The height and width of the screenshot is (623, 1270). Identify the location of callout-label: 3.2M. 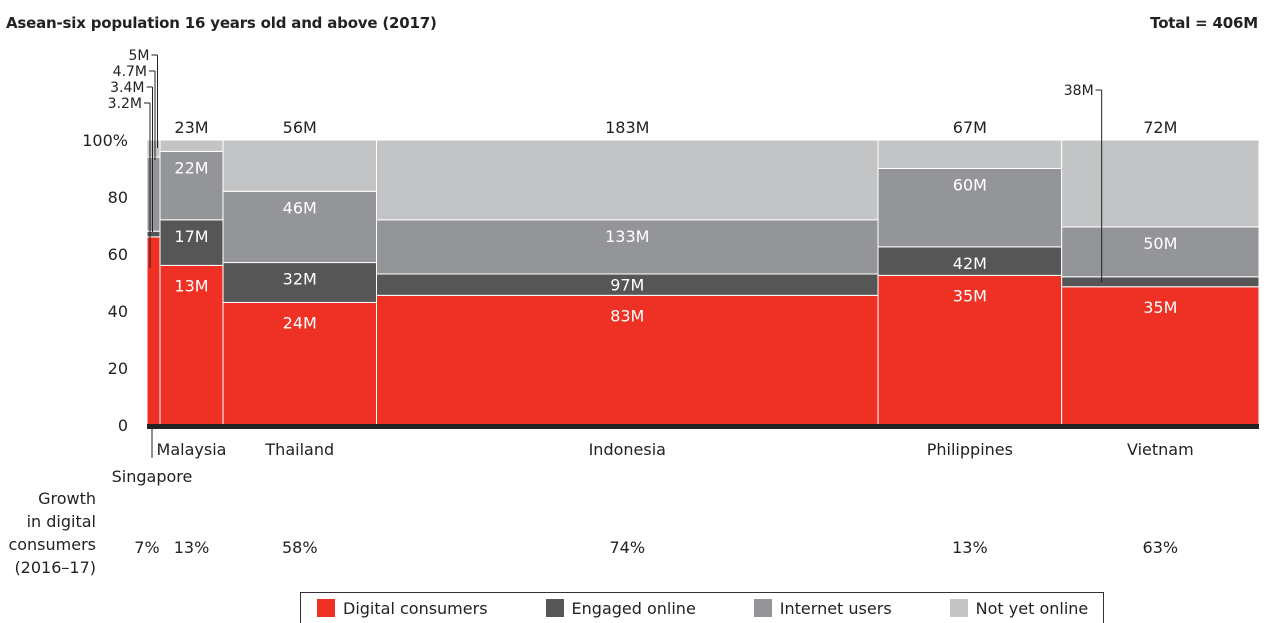
(125, 104).